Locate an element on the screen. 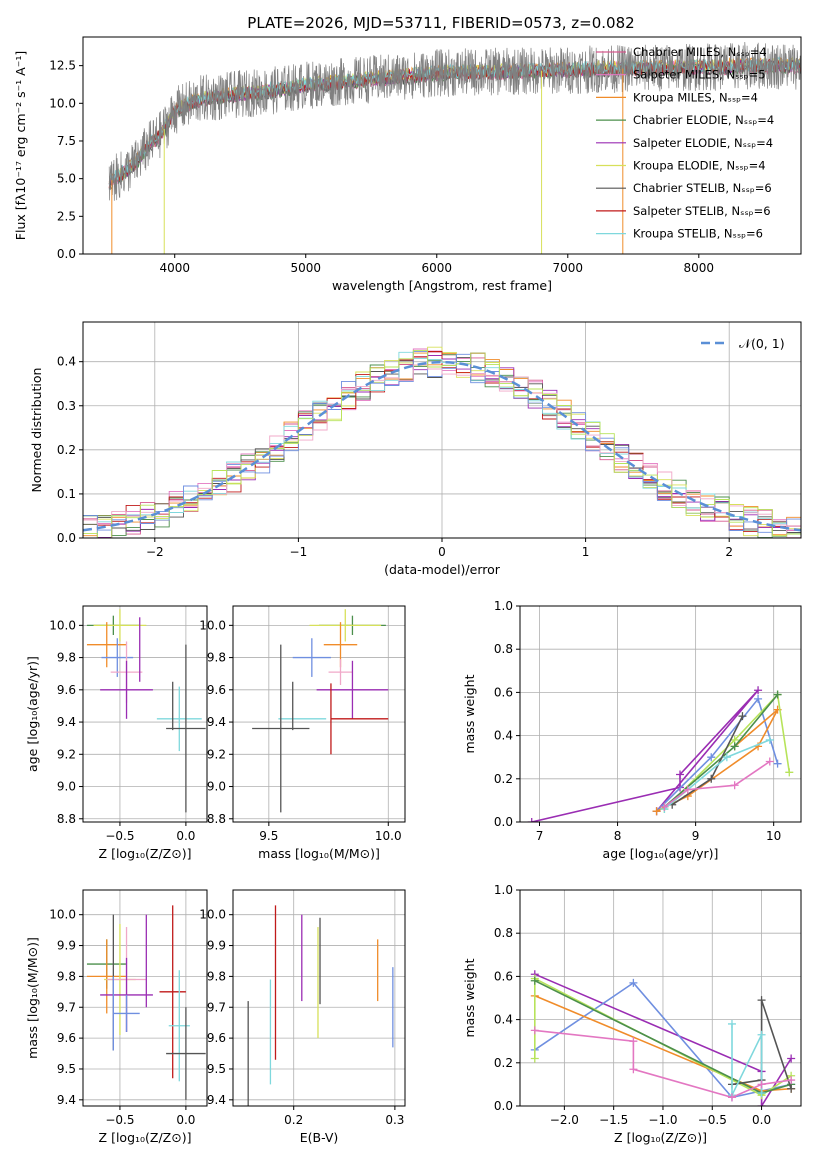 This screenshot has width=819, height=1170. mass-weight-line is located at coordinates (663, 1064).